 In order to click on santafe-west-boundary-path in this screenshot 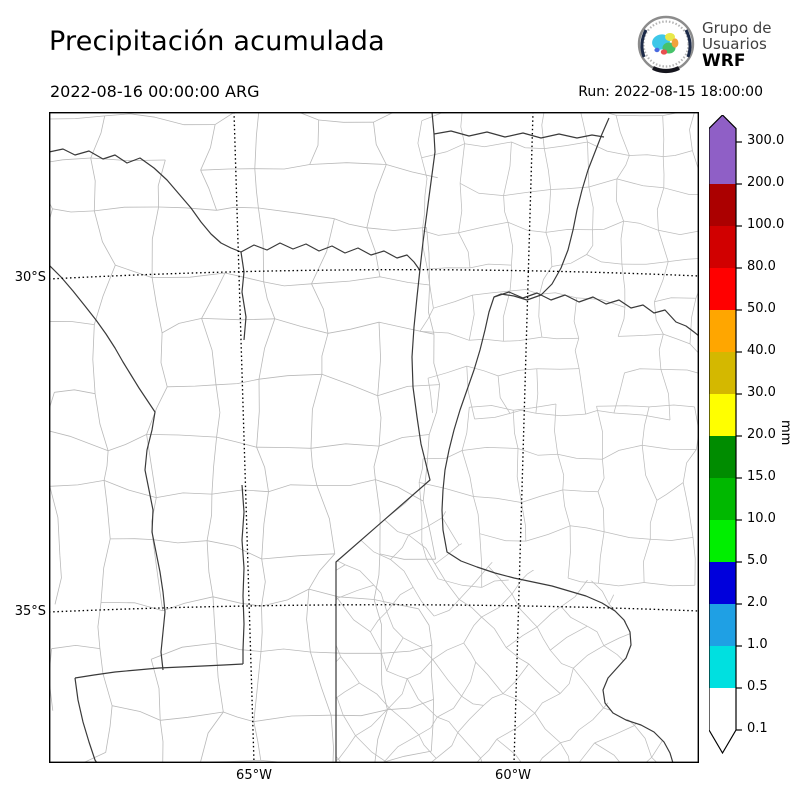, I will do `click(385, 437)`.